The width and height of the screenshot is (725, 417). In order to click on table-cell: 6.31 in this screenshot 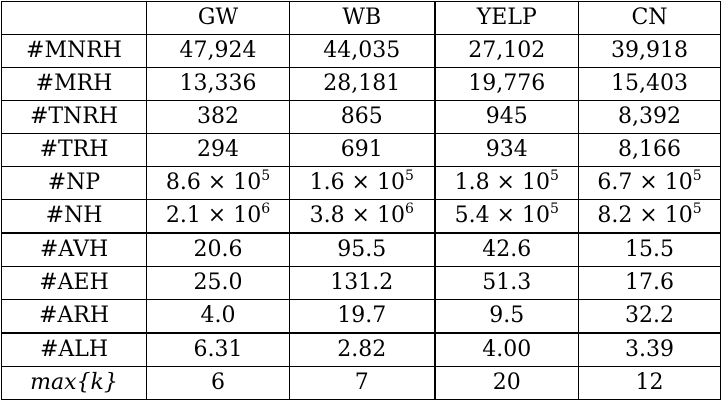, I will do `click(218, 349)`.